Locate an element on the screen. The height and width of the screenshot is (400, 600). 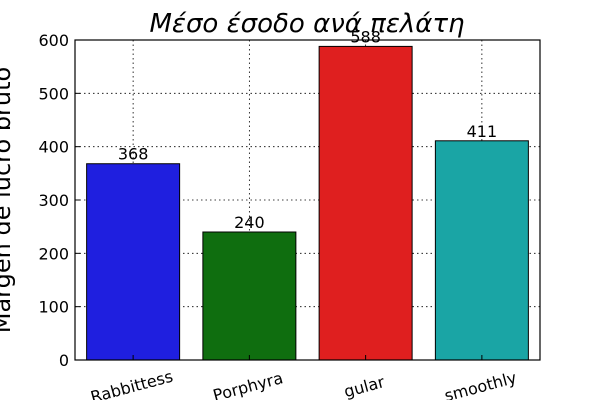
bar-rabbittess is located at coordinates (133, 262).